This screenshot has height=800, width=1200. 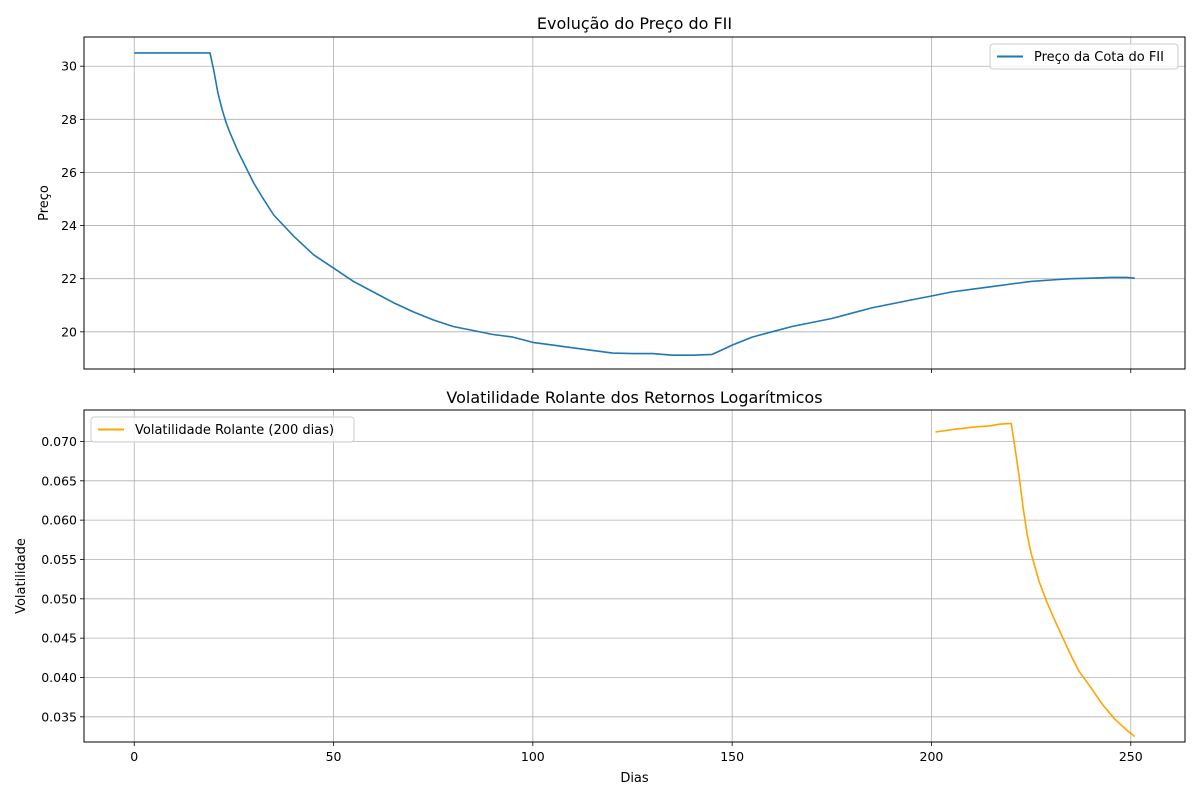 I want to click on volatility-lines, so click(x=1035, y=580).